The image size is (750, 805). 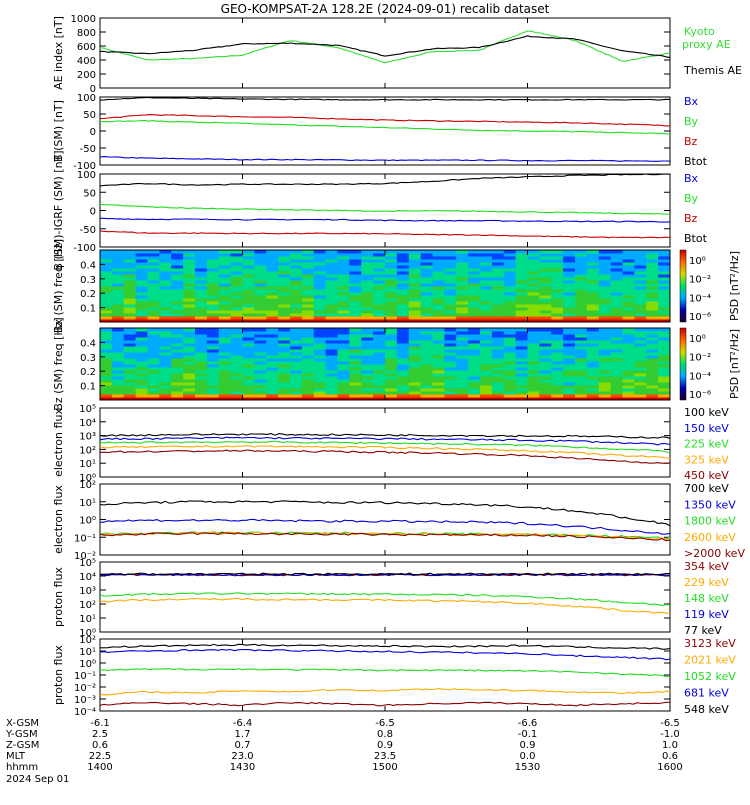 What do you see at coordinates (100, 734) in the screenshot?
I see `x-tick-label: 2.5` at bounding box center [100, 734].